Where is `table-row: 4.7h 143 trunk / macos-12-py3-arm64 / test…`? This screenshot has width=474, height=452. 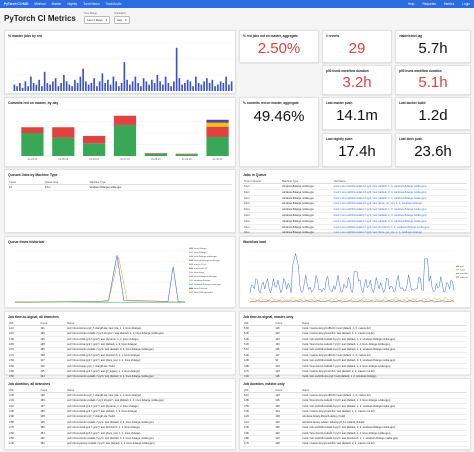
table-row: 4.7h 143 trunk / macos-12-py3-arm64 / test… is located at coordinates (355, 371).